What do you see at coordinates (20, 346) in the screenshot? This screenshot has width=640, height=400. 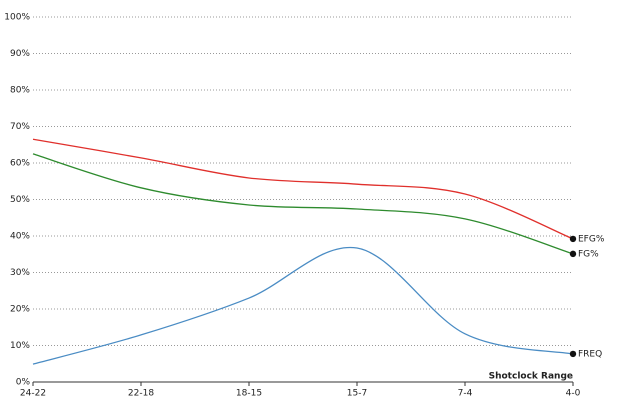 I see `y-tick-label: 10%` at bounding box center [20, 346].